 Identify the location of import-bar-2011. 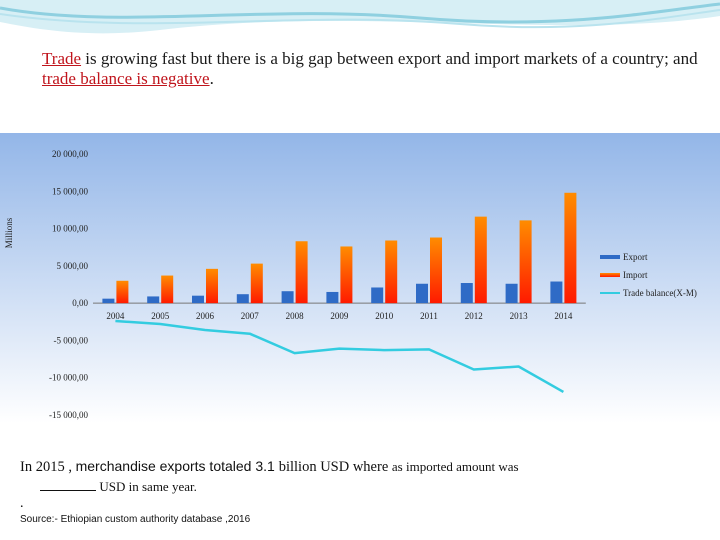
(436, 270).